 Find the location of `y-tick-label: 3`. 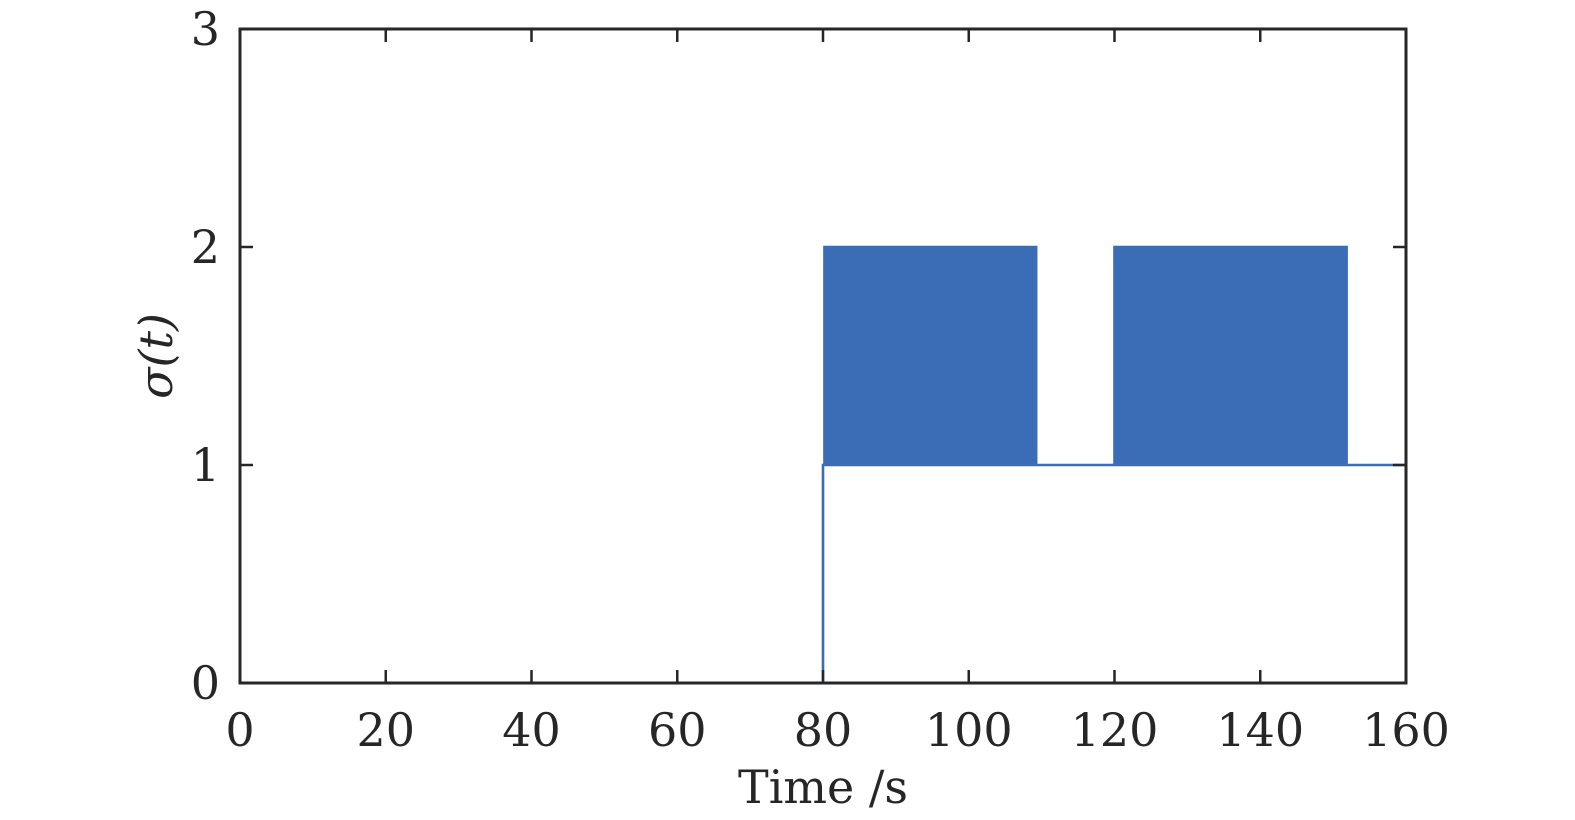

y-tick-label: 3 is located at coordinates (205, 29).